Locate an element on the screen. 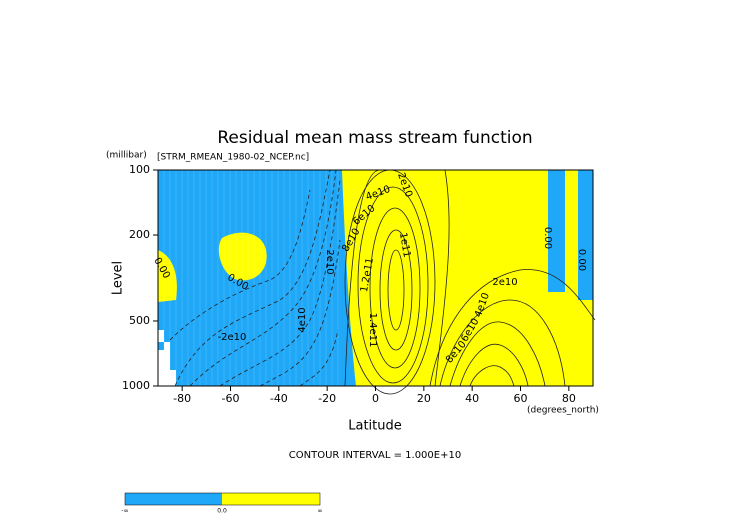 The height and width of the screenshot is (532, 752). x-tick-label: 0 is located at coordinates (375, 398).